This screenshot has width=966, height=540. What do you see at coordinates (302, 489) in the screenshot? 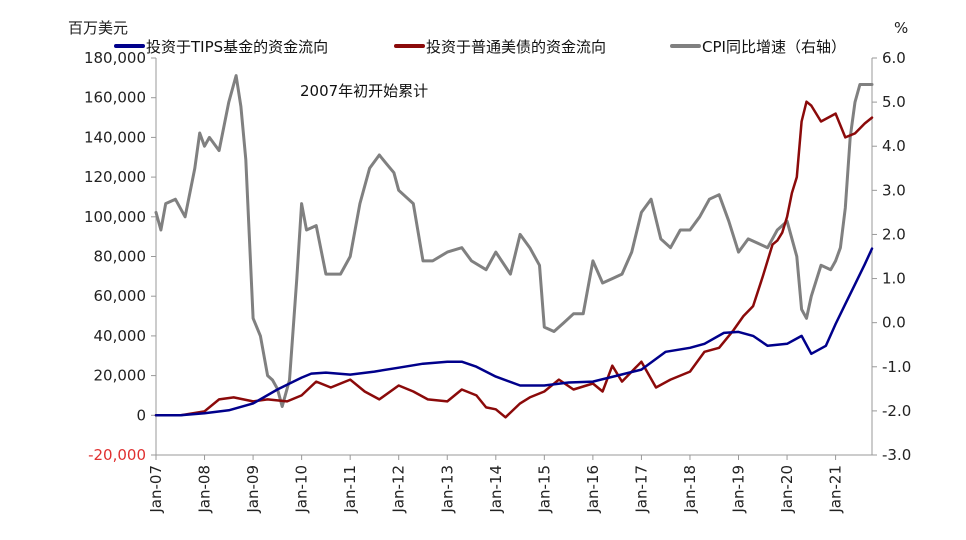
I see `x-tick-label: Jan-10` at bounding box center [302, 489].